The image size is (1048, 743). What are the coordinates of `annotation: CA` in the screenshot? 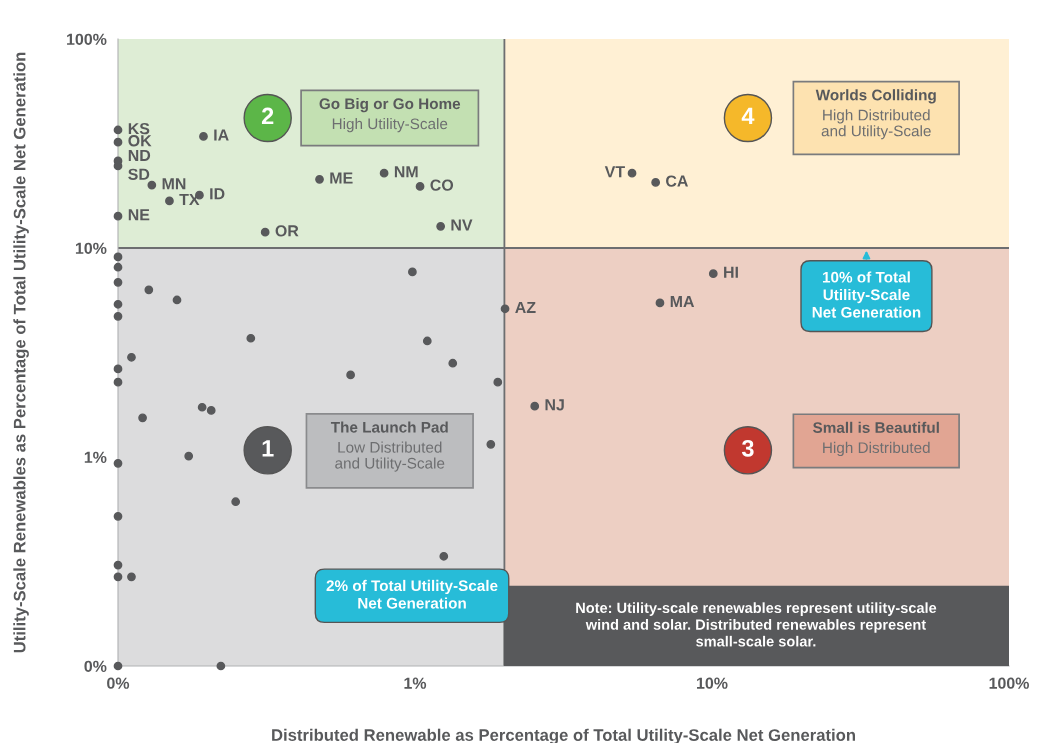 It's located at (677, 181).